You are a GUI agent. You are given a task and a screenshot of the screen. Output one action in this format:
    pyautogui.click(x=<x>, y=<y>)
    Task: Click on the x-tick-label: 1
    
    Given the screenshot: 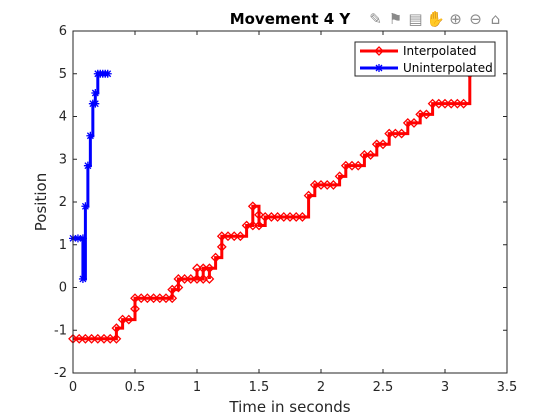 What is the action you would take?
    pyautogui.click(x=197, y=387)
    